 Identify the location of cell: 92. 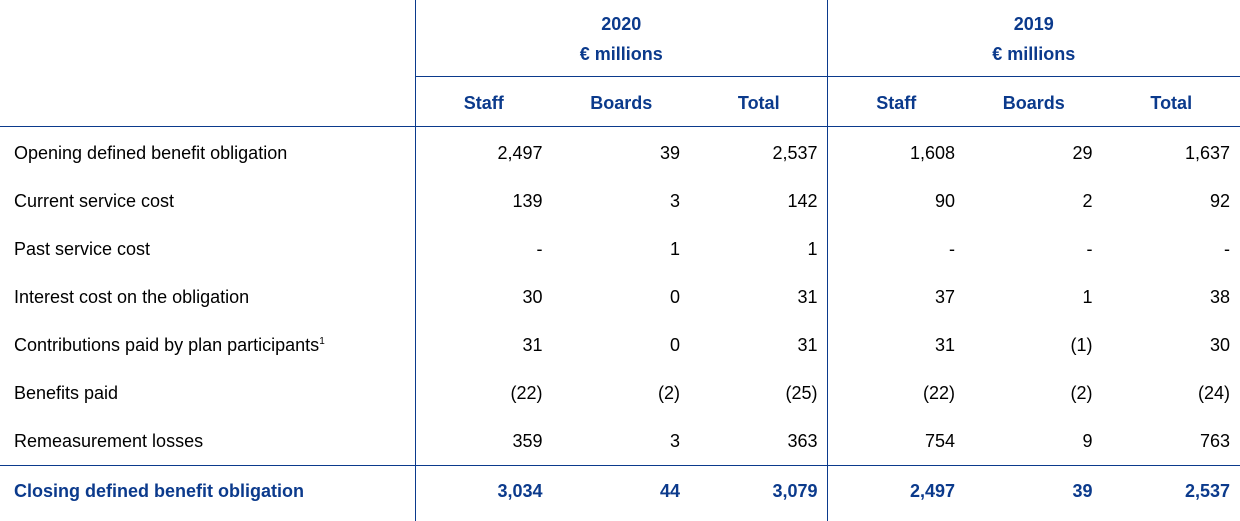
(1219, 201).